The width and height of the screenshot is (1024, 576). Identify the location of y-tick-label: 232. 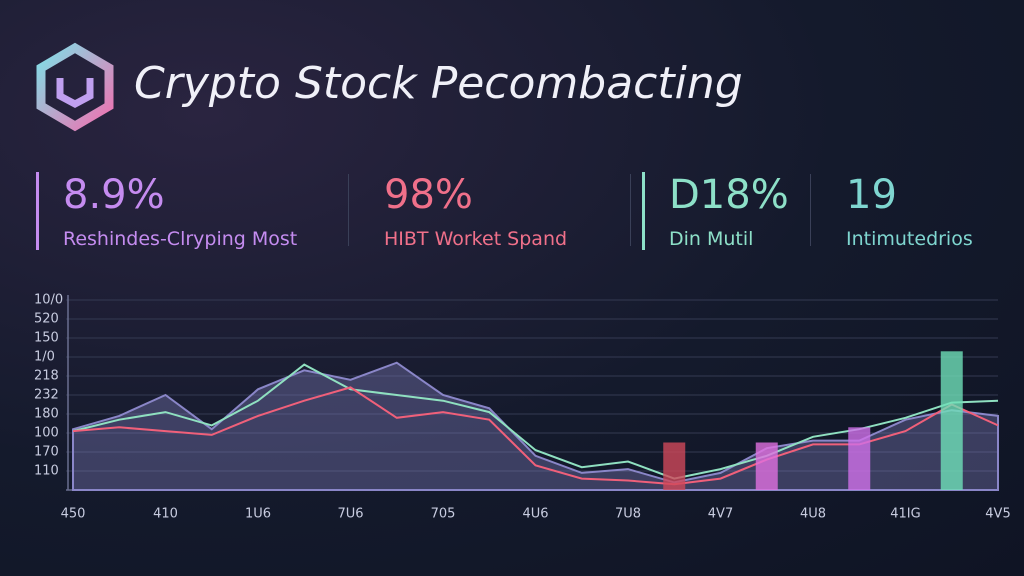
(46, 395).